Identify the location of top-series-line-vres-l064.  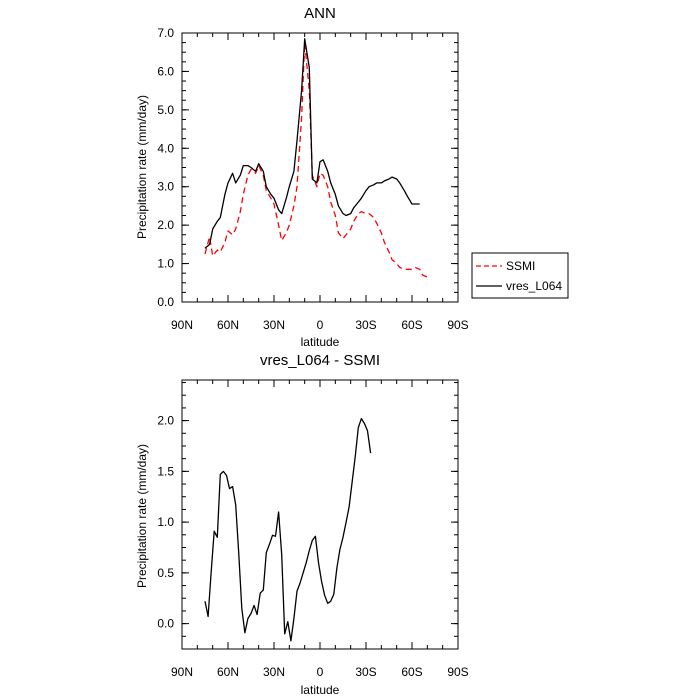
(312, 143).